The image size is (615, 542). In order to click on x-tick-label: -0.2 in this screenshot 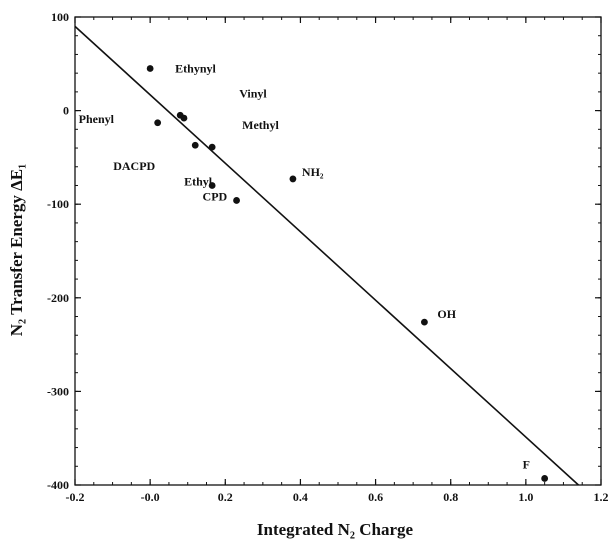, I will do `click(75, 497)`.